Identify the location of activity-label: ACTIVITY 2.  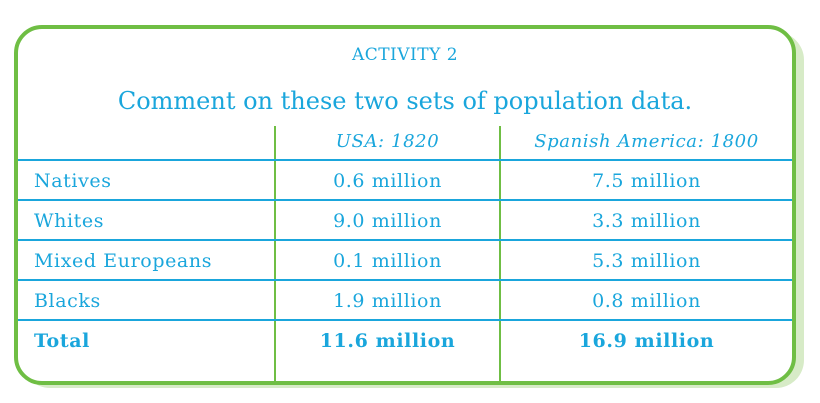
(405, 55).